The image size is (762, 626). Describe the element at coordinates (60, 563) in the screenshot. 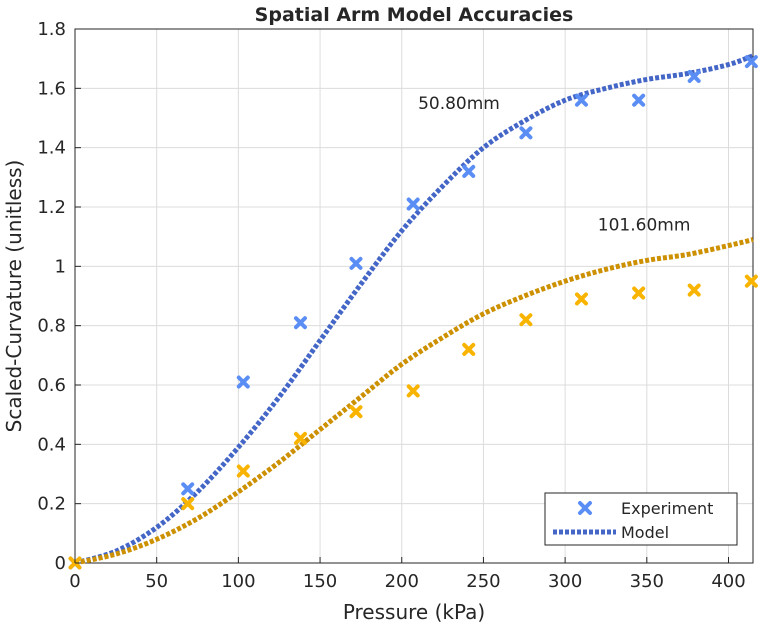

I see `y-tick-label: 0` at that location.